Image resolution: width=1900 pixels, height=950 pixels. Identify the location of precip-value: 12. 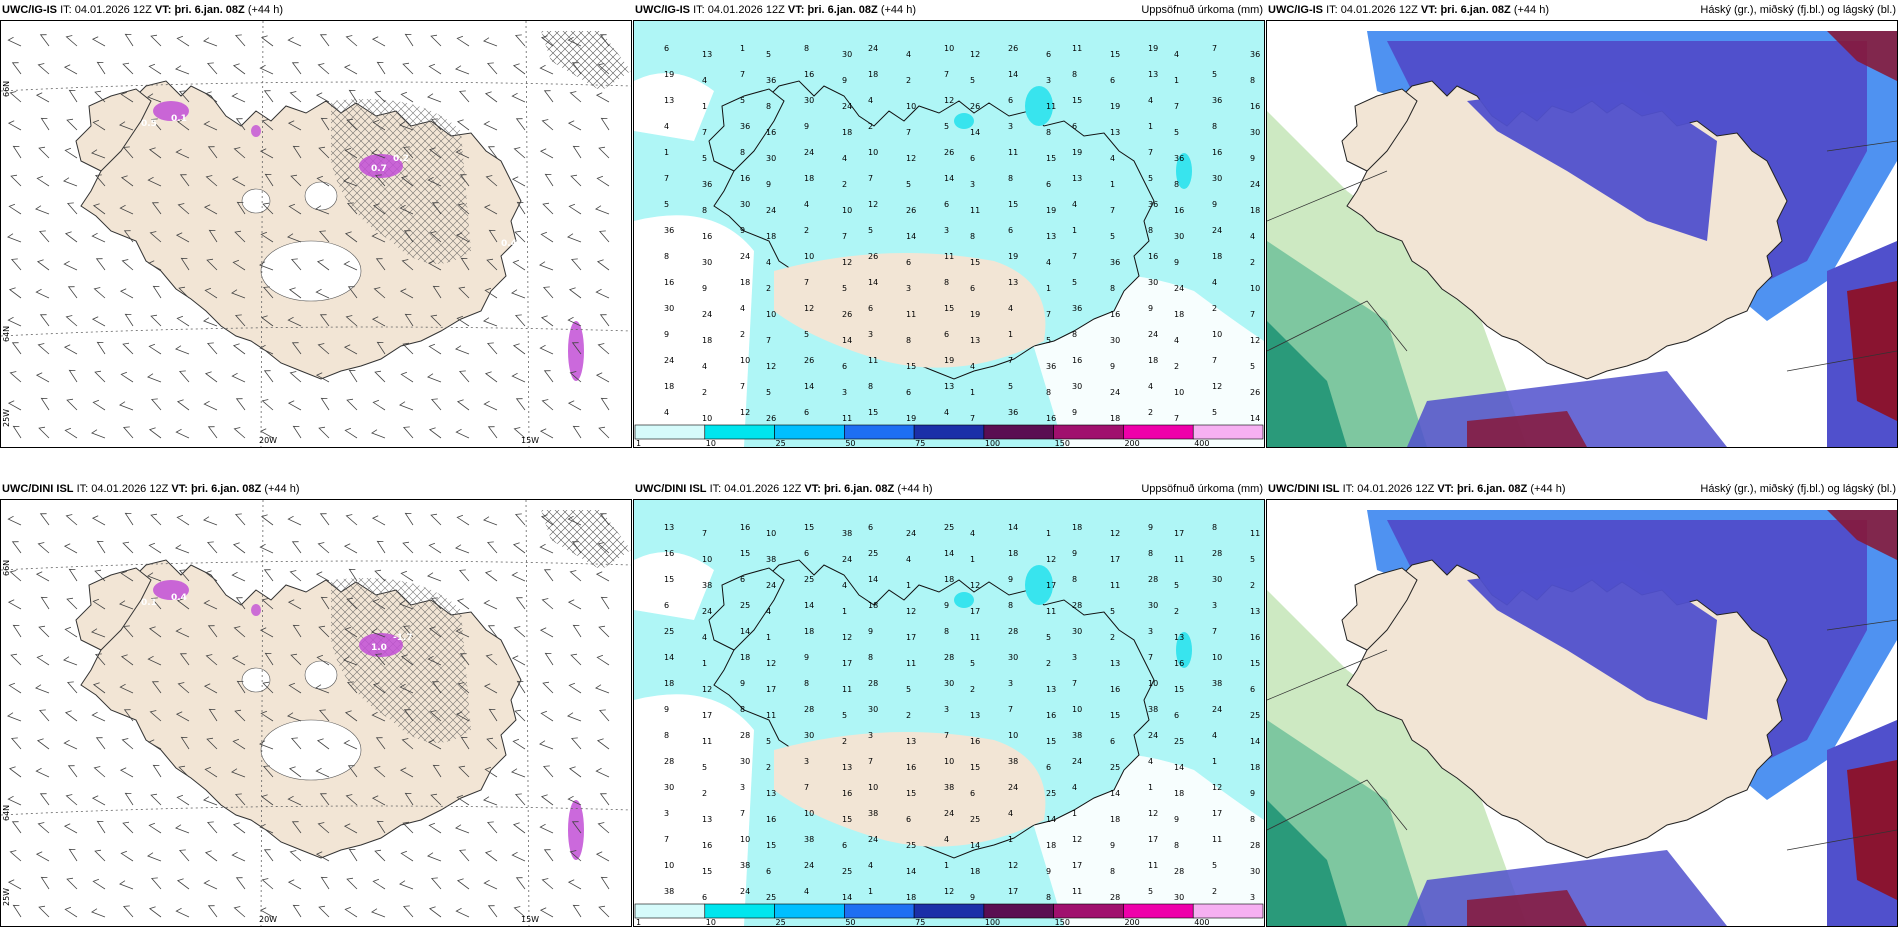
(911, 158).